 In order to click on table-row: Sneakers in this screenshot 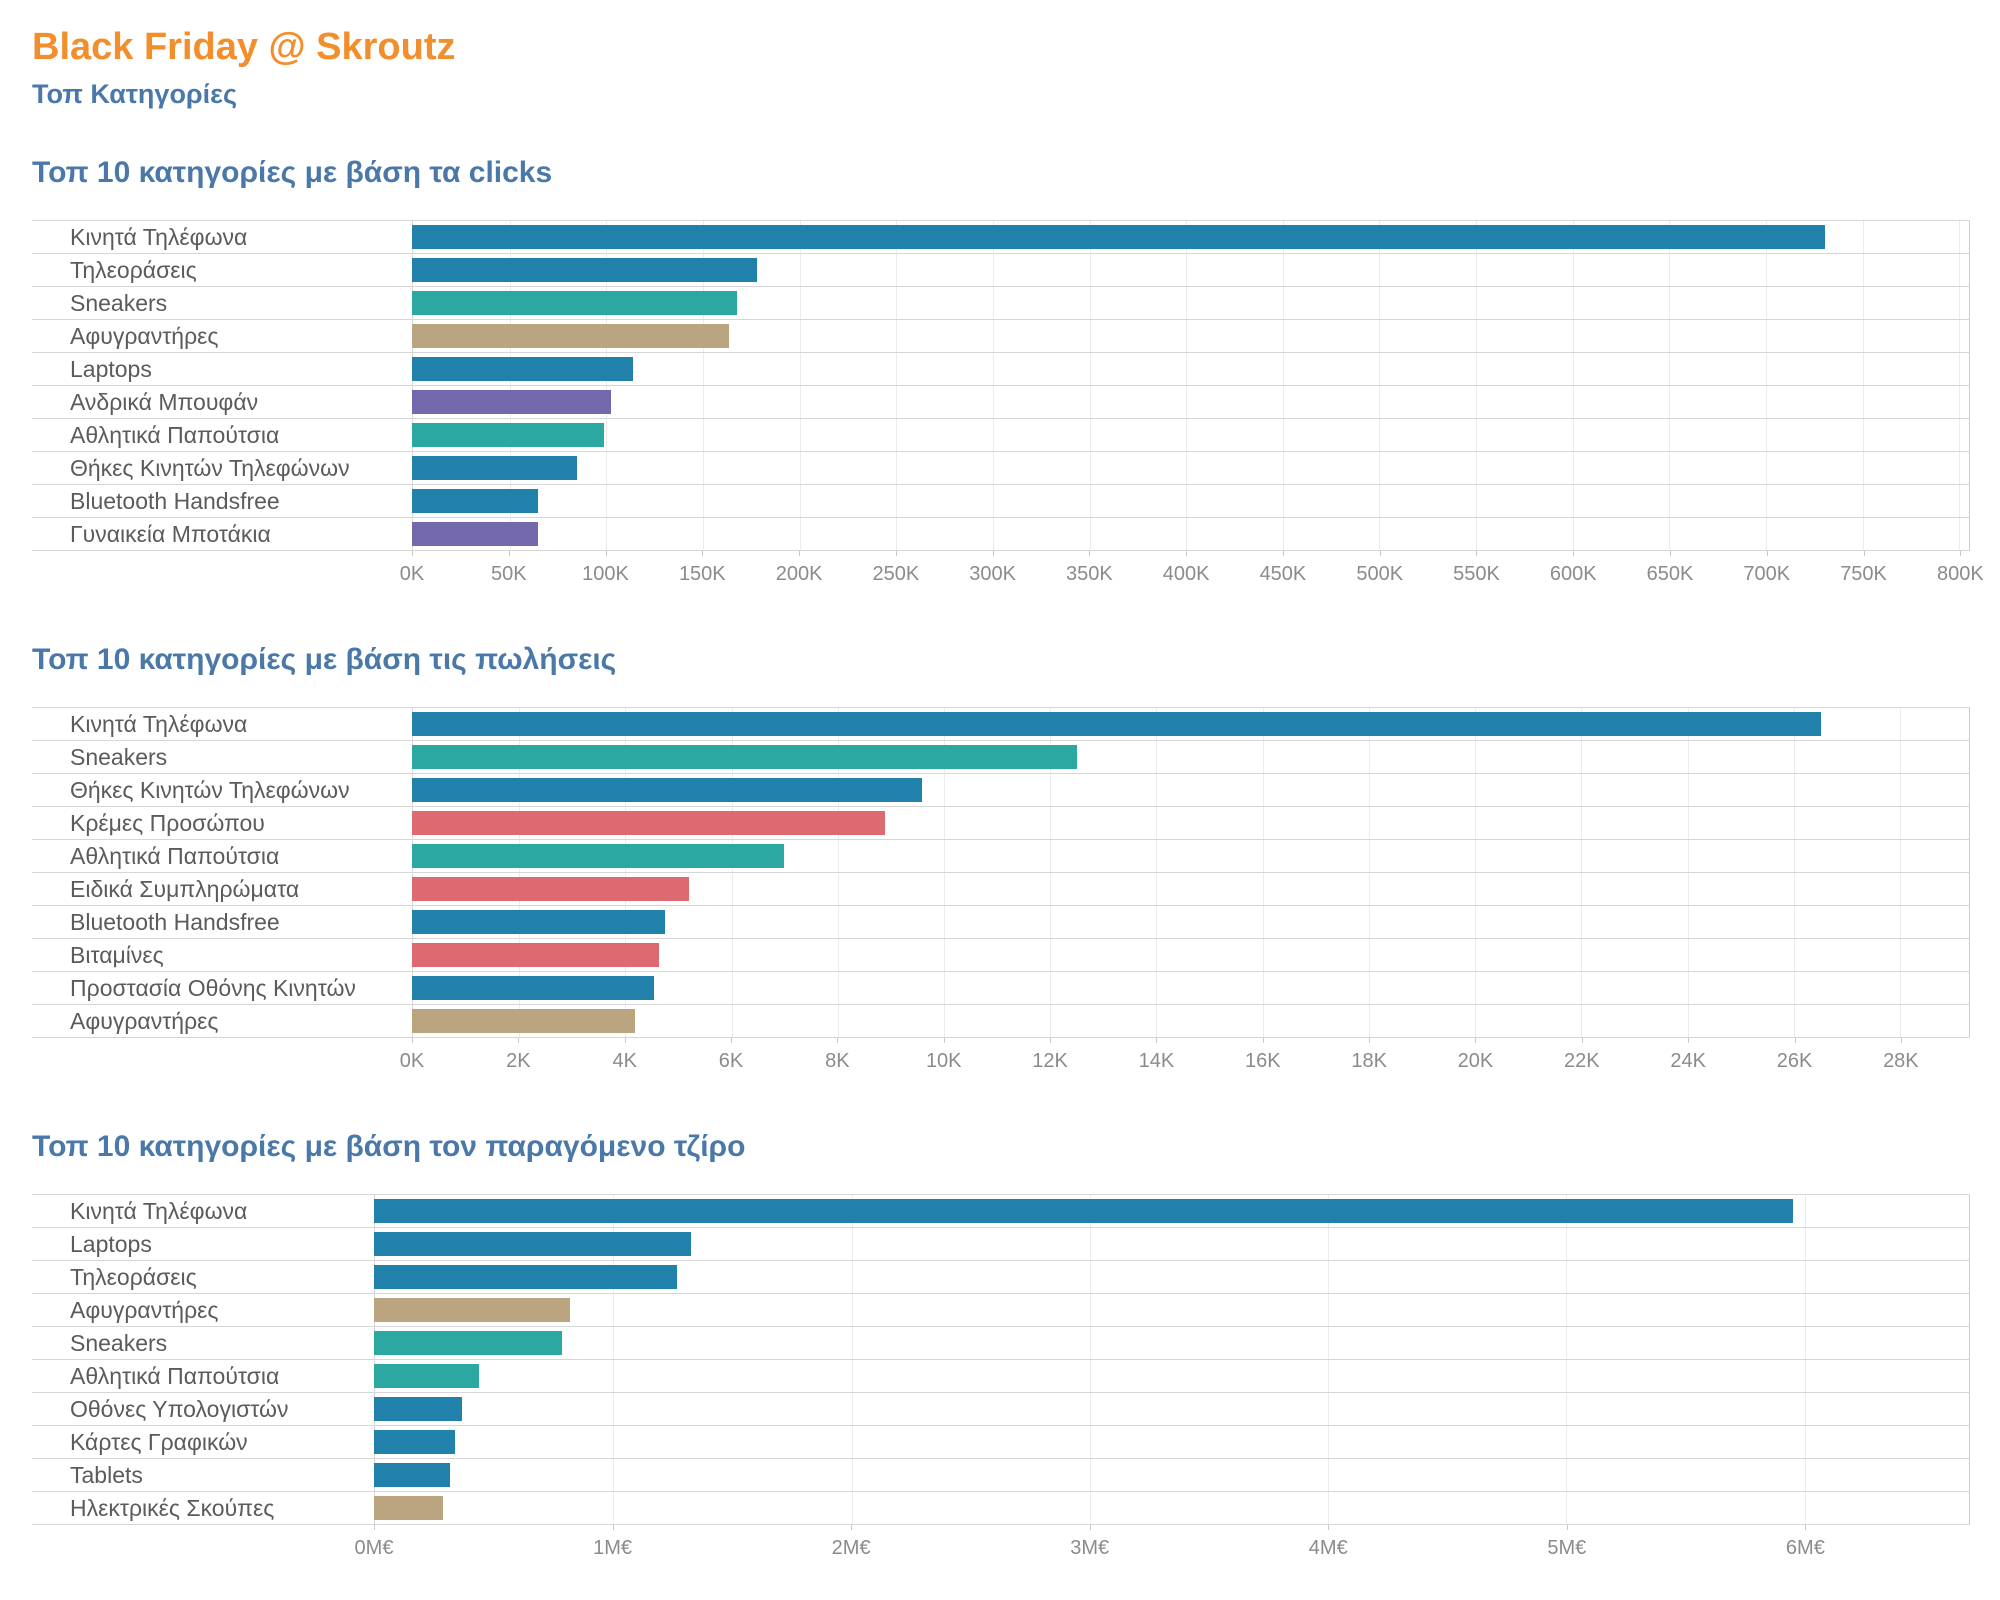, I will do `click(1001, 1343)`.